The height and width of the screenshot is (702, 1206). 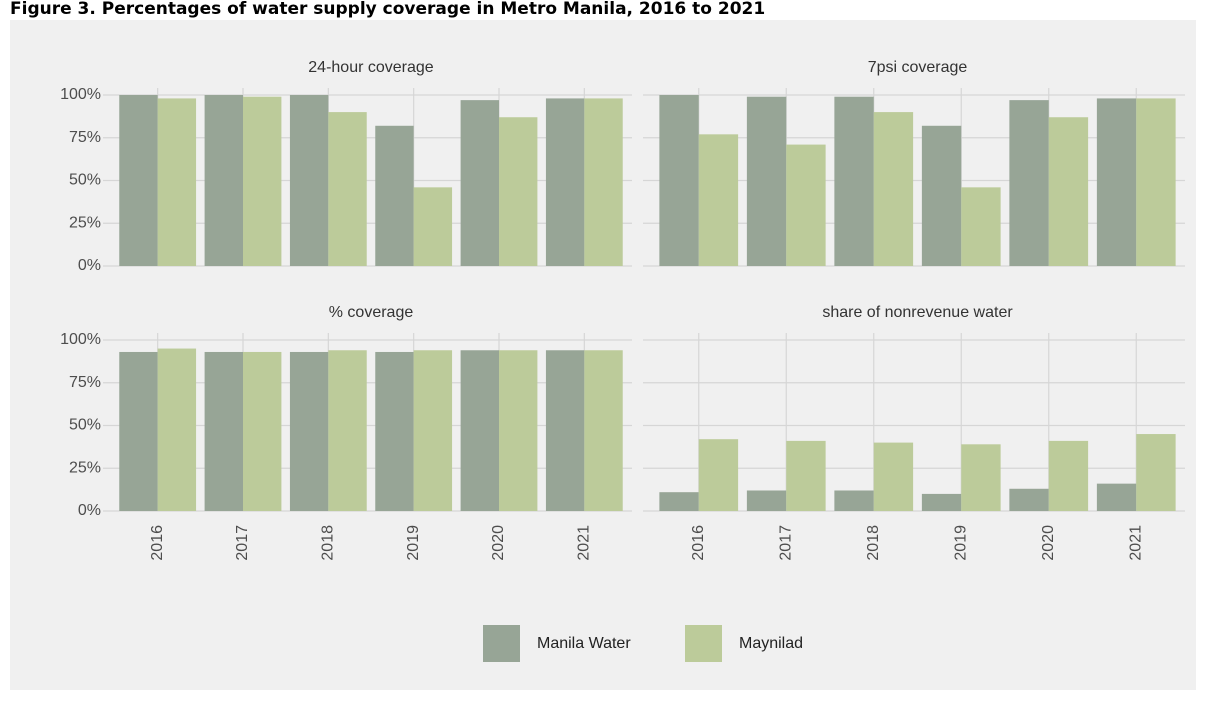 What do you see at coordinates (918, 67) in the screenshot?
I see `facet-title: 7psi coverage` at bounding box center [918, 67].